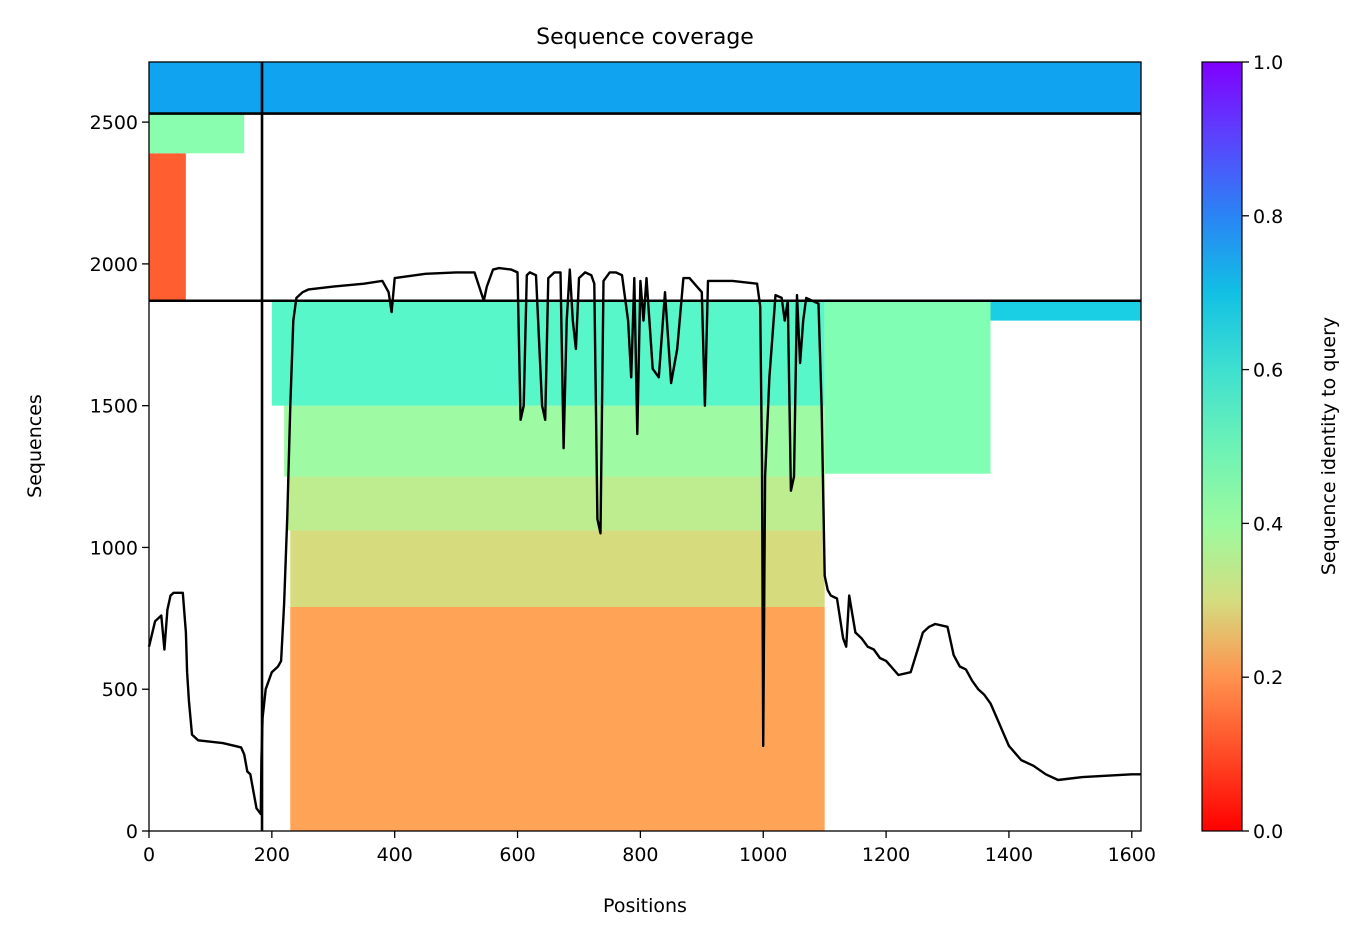 This screenshot has height=943, width=1364. Describe the element at coordinates (1268, 371) in the screenshot. I see `colorbar-tick-label: 0.6` at that location.